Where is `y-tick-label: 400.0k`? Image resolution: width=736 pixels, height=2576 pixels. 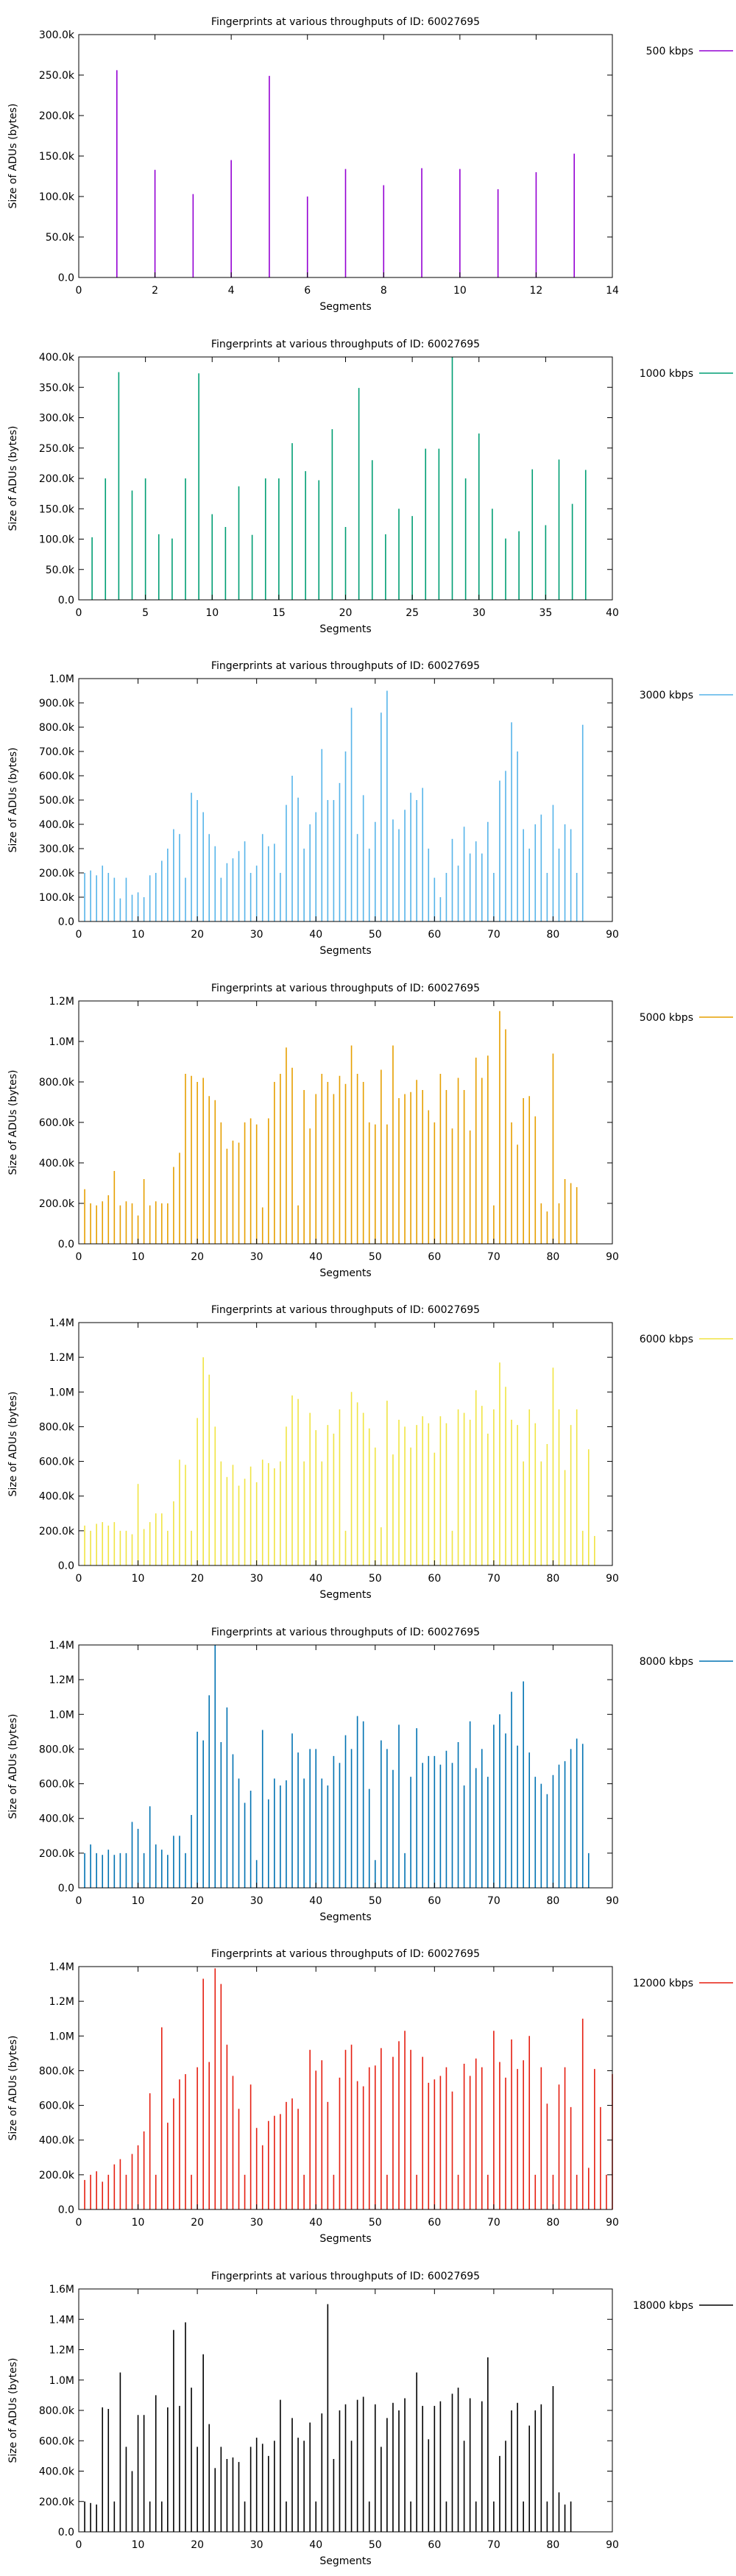 y-tick-label: 400.0k is located at coordinates (57, 1164).